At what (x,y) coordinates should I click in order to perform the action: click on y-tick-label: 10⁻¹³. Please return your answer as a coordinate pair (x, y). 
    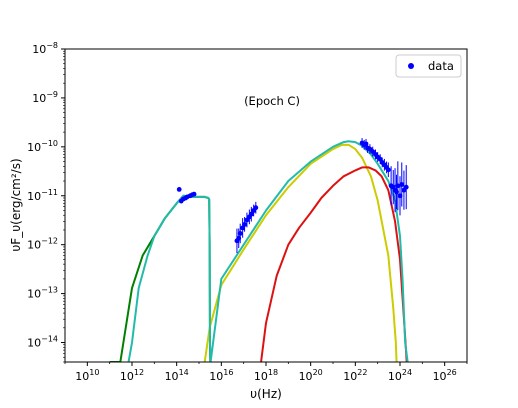
    Looking at the image, I should click on (42, 293).